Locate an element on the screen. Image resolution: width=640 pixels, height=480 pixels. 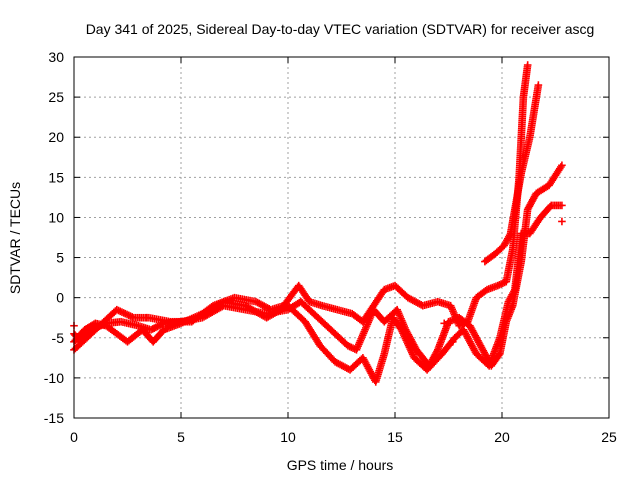
y-tick-label: 15 is located at coordinates (56, 177).